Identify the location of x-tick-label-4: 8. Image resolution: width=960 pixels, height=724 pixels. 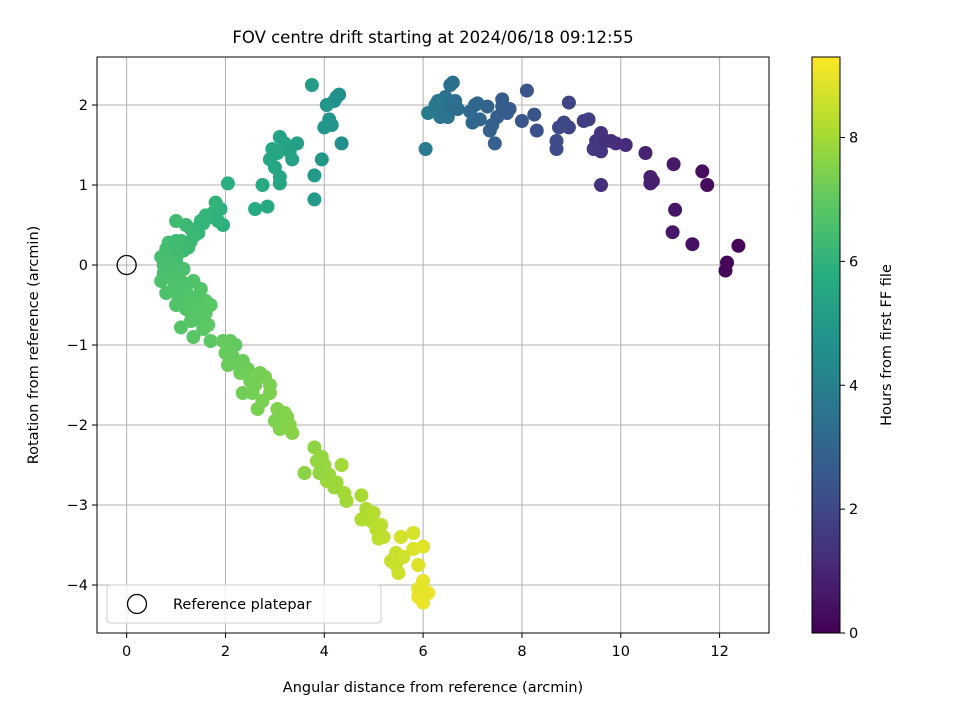
(521, 652).